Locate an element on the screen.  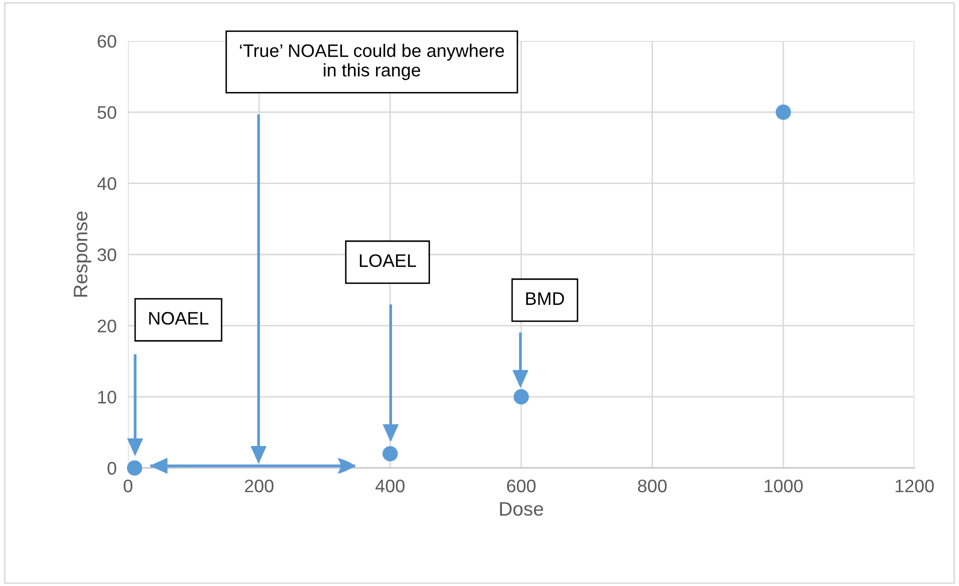
x-tick-label: 0 is located at coordinates (128, 486).